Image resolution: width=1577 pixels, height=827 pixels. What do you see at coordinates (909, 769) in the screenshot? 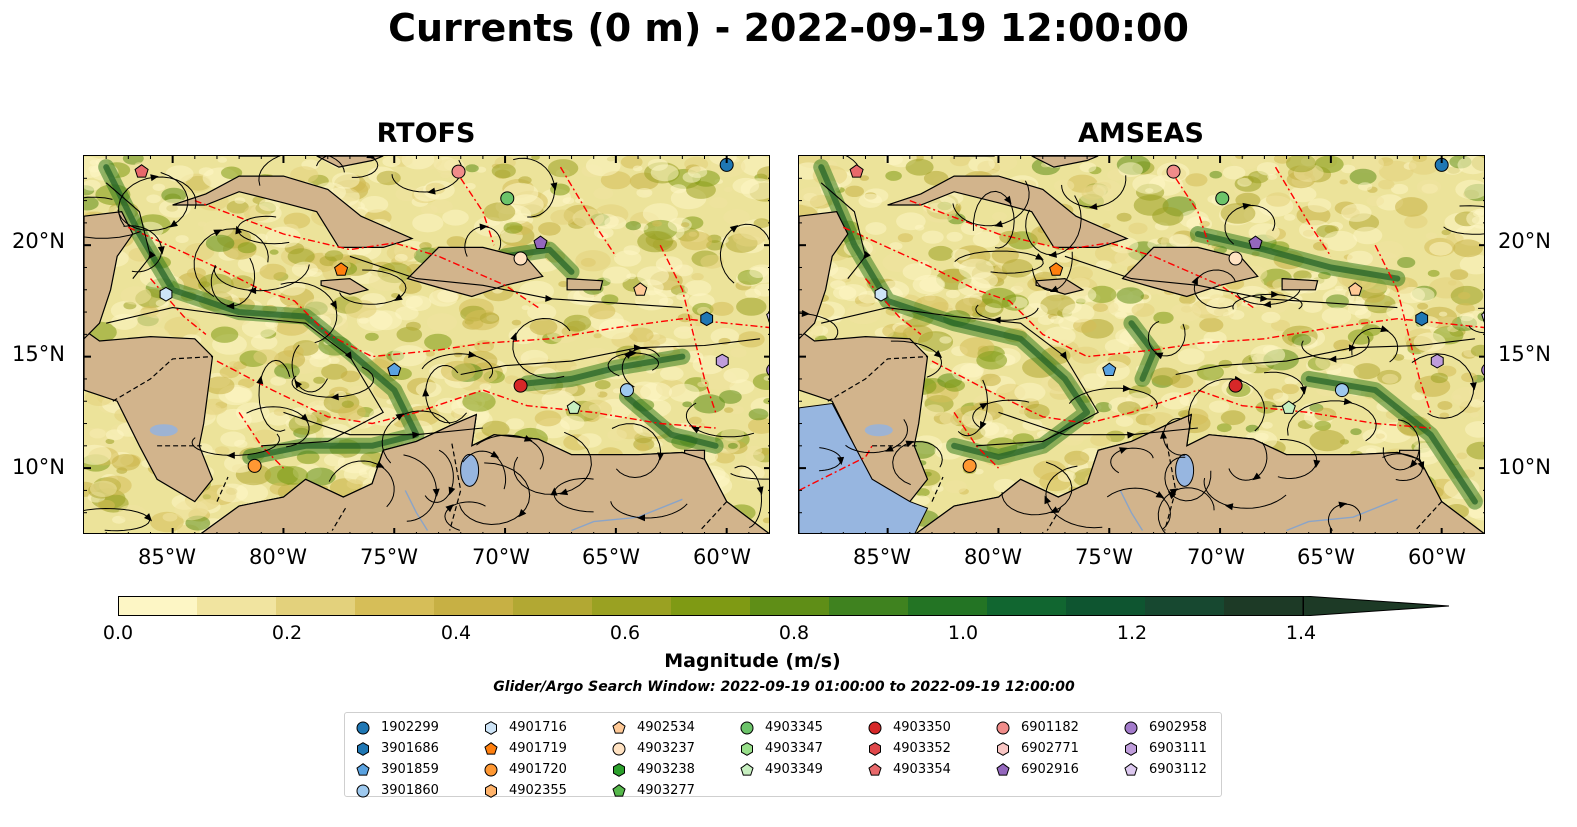
I see `legend-item: 4903354` at bounding box center [909, 769].